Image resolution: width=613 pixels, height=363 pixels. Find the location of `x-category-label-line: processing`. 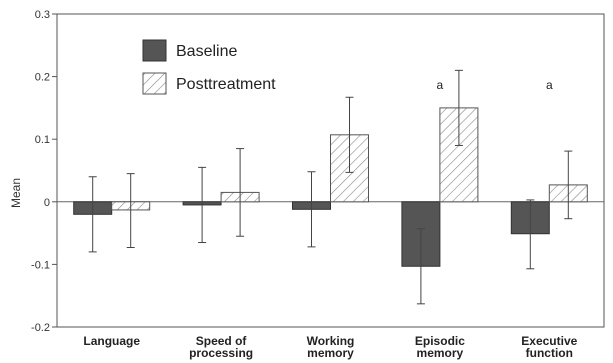

x-category-label-line: processing is located at coordinates (221, 353).